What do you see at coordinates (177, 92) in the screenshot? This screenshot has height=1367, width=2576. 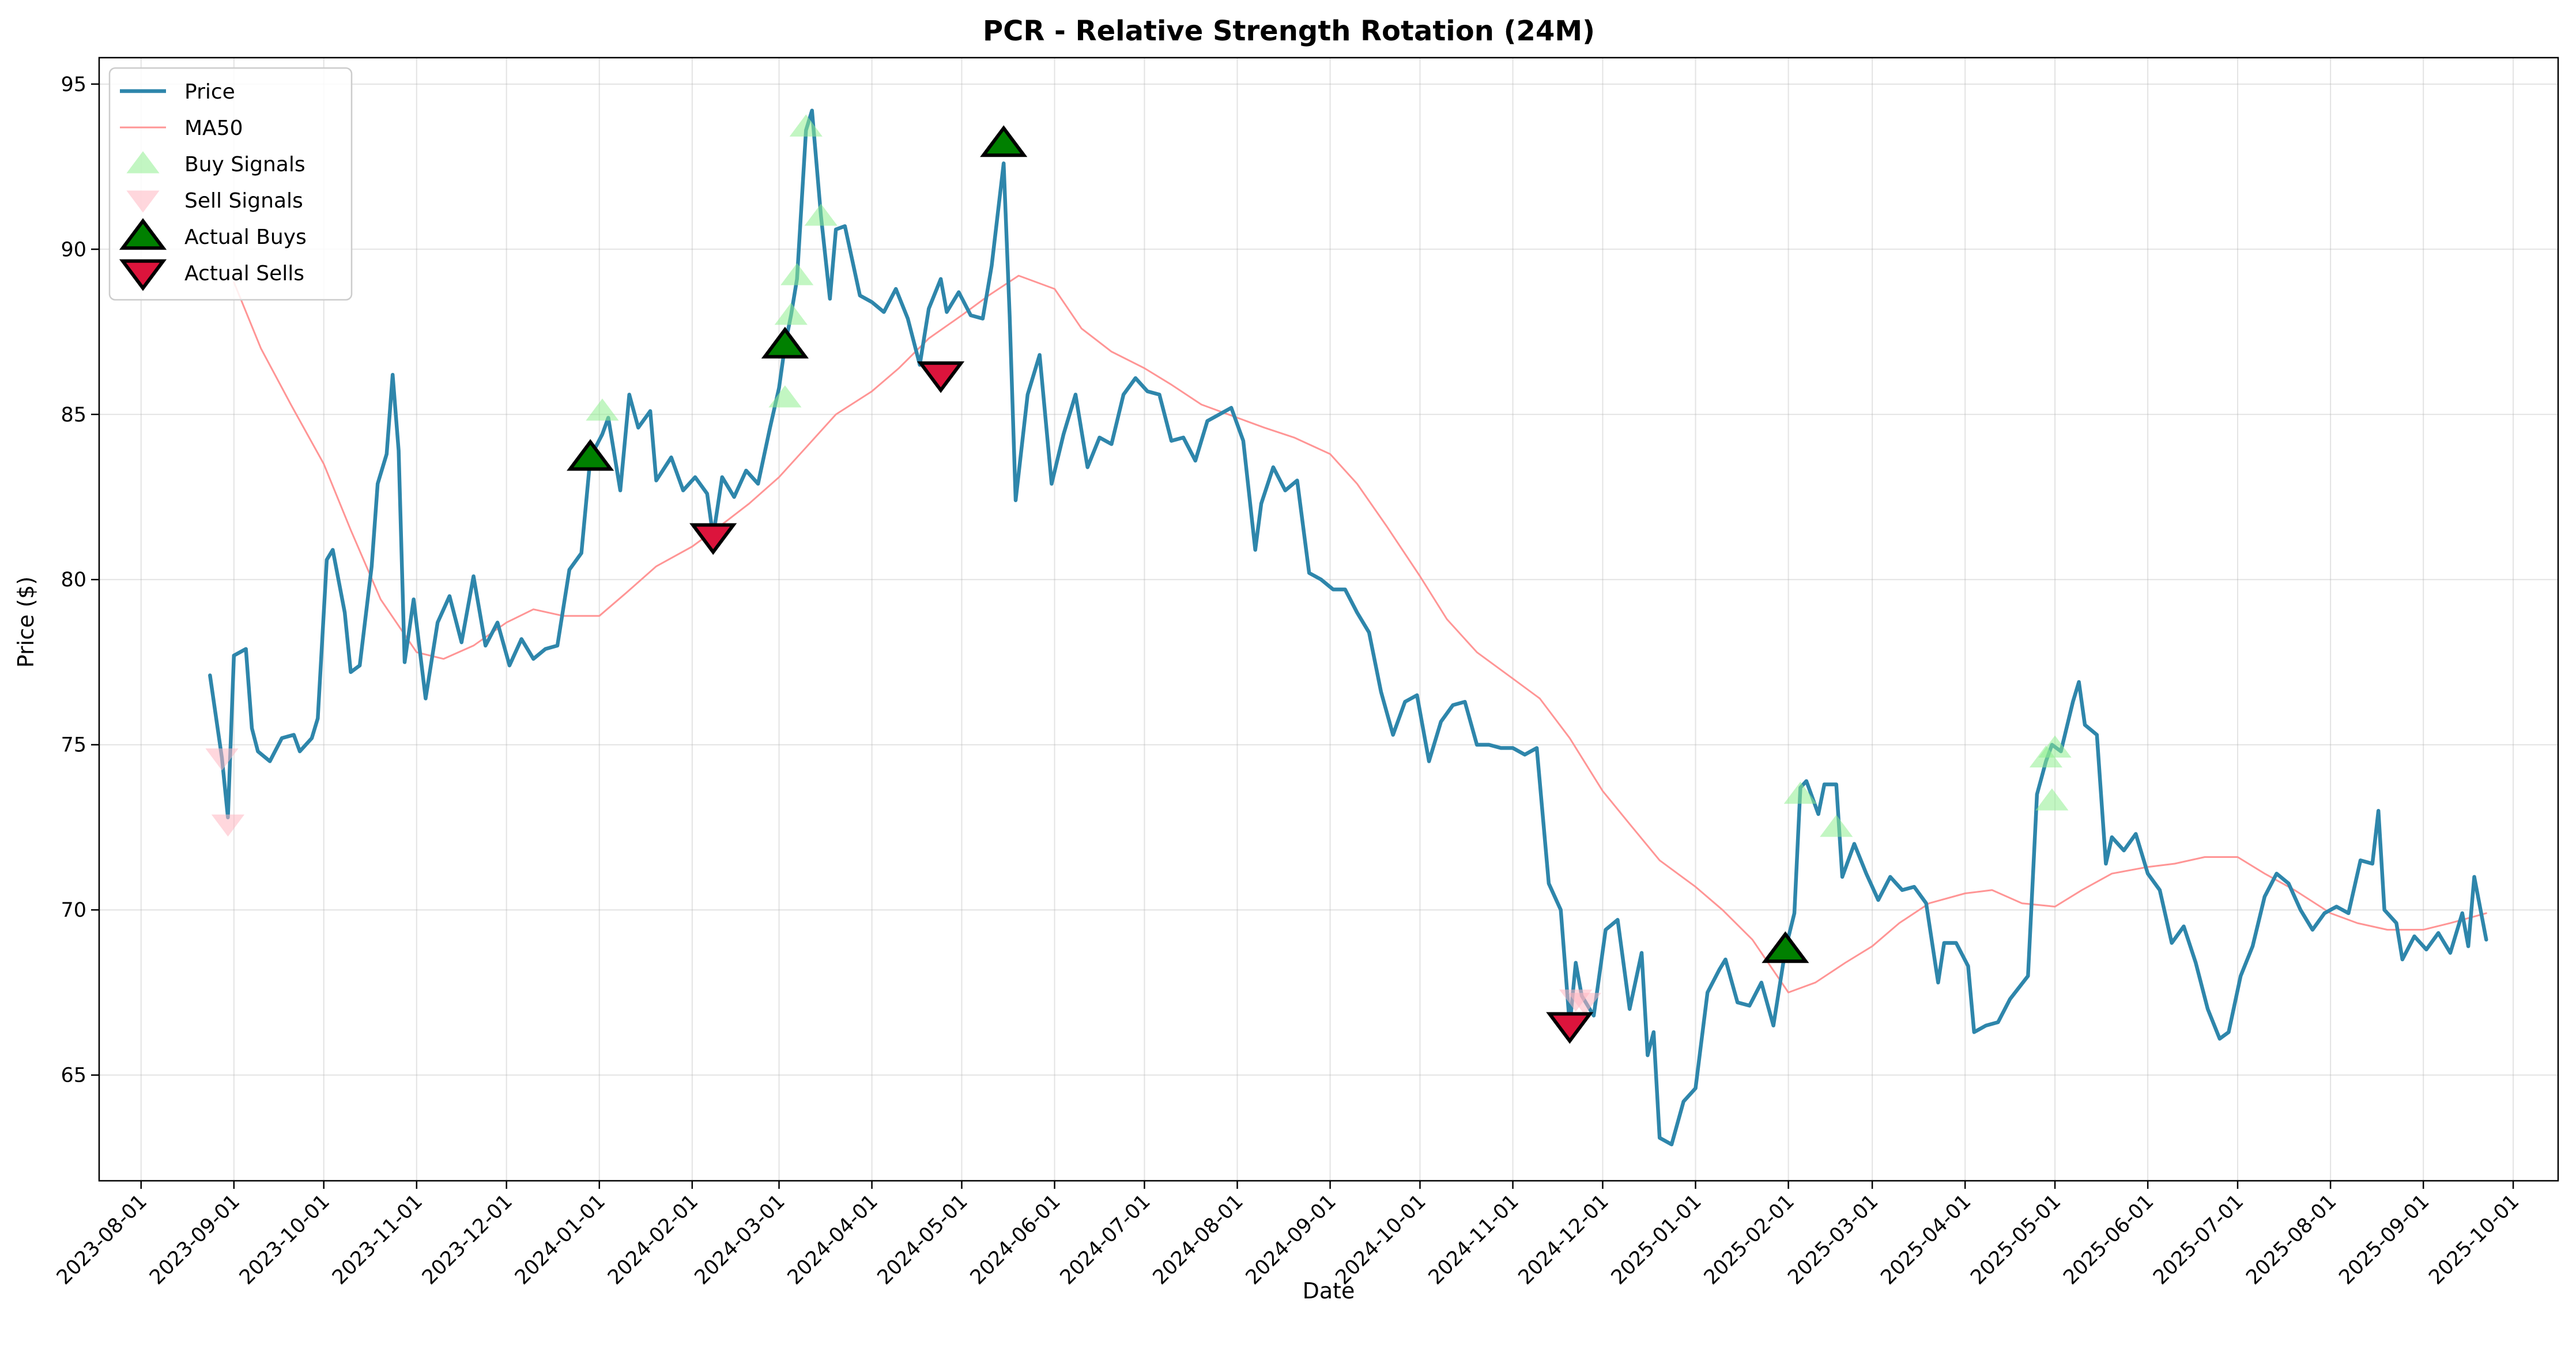 I see `legend-item-price: Price` at bounding box center [177, 92].